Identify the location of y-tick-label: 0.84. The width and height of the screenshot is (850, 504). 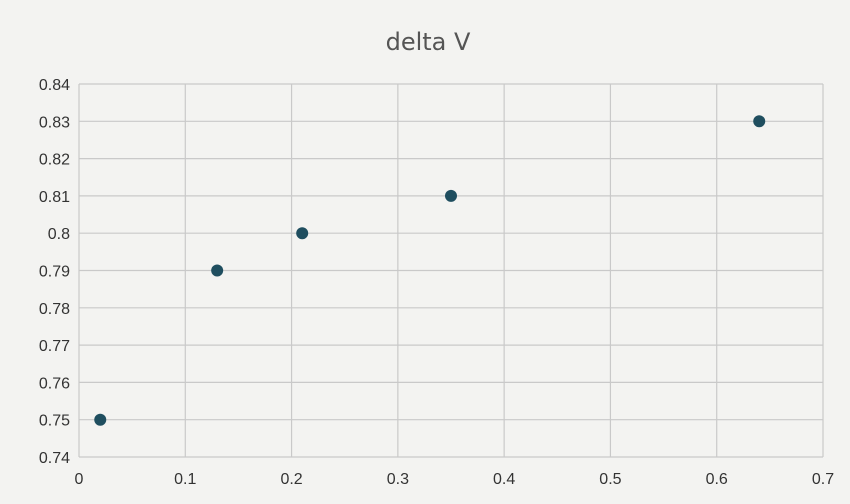
(54, 85).